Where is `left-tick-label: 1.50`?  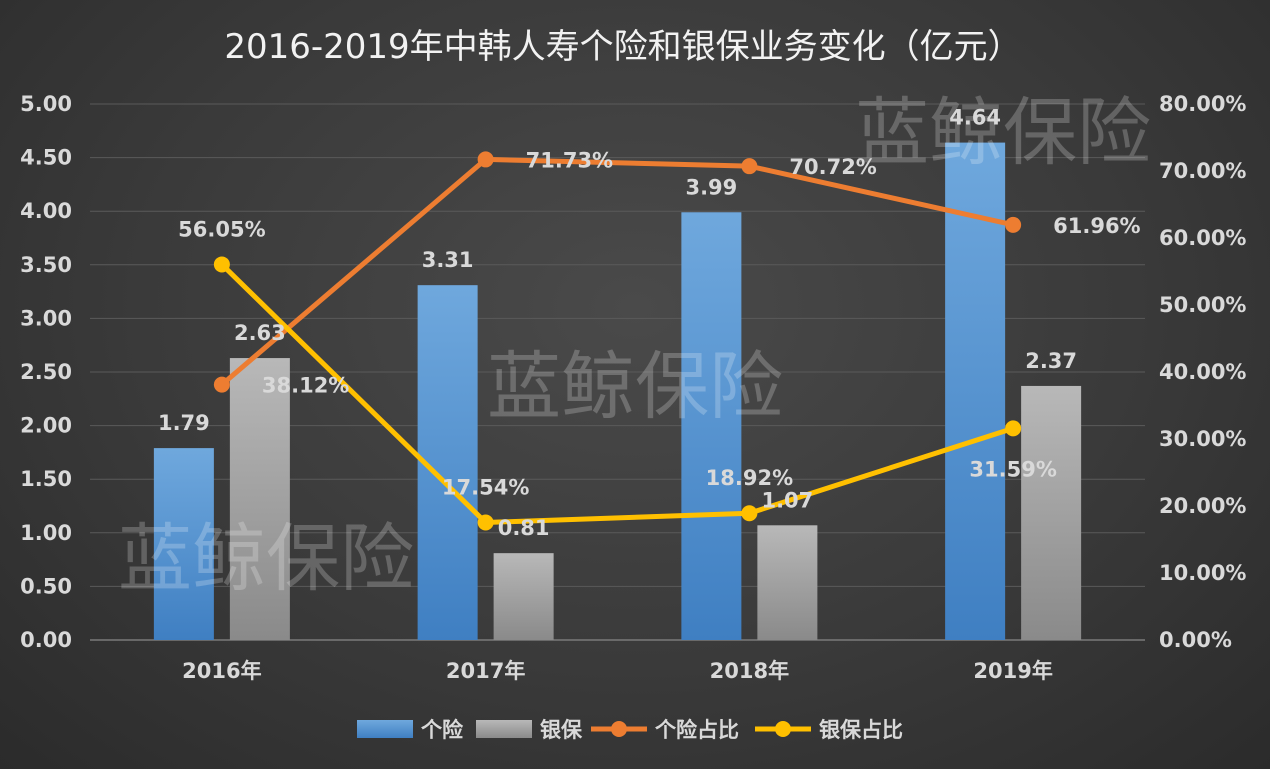 left-tick-label: 1.50 is located at coordinates (46, 479).